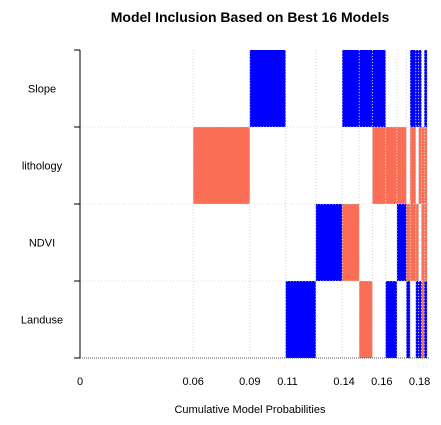 This screenshot has width=441, height=425. What do you see at coordinates (42, 167) in the screenshot?
I see `variable-label-lithology: lithology` at bounding box center [42, 167].